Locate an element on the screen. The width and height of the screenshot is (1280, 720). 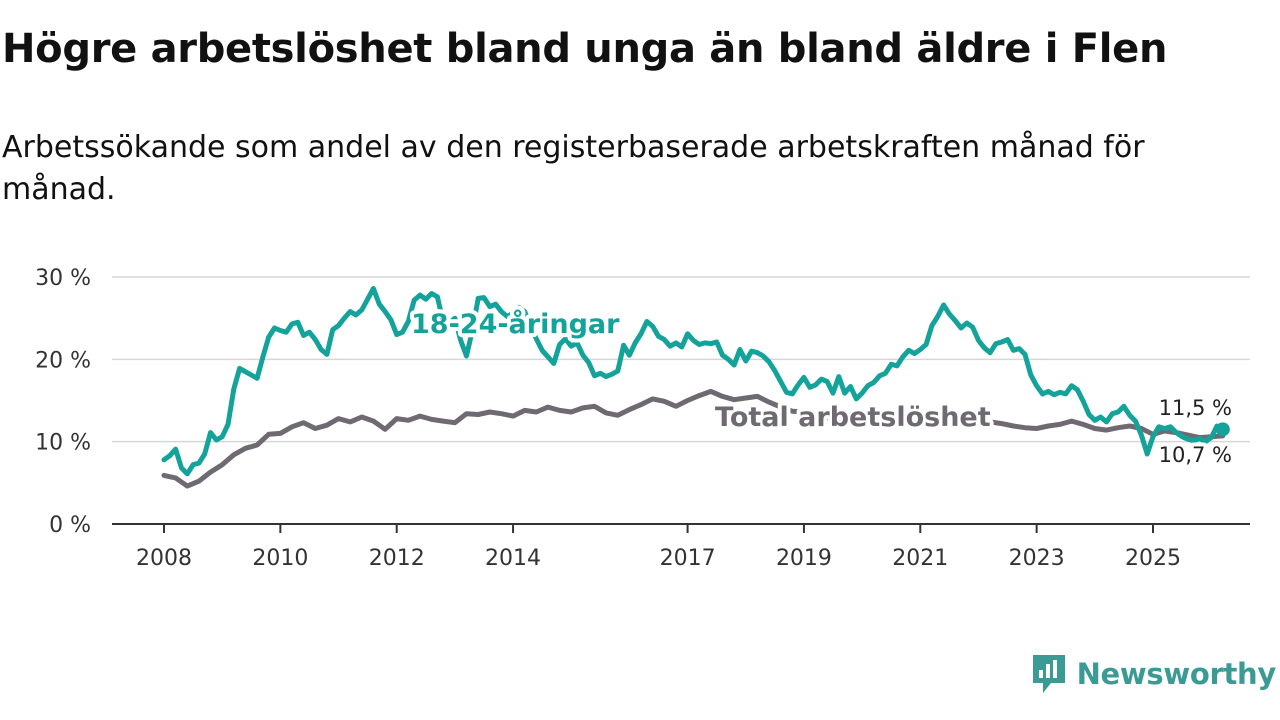
y-tick-label: 20 % is located at coordinates (63, 360).